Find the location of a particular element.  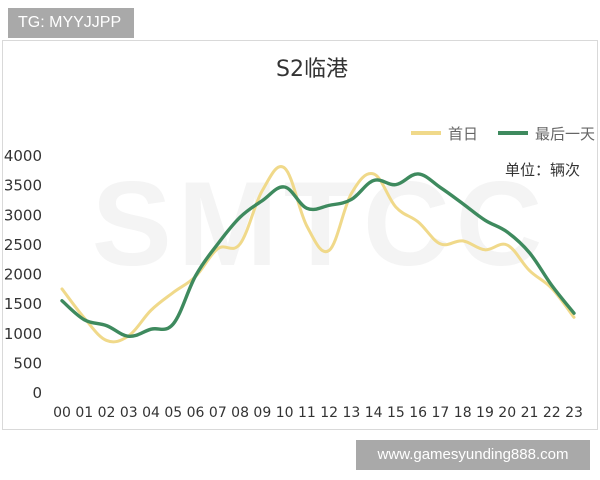

y-tick-label: 500 is located at coordinates (27, 363).